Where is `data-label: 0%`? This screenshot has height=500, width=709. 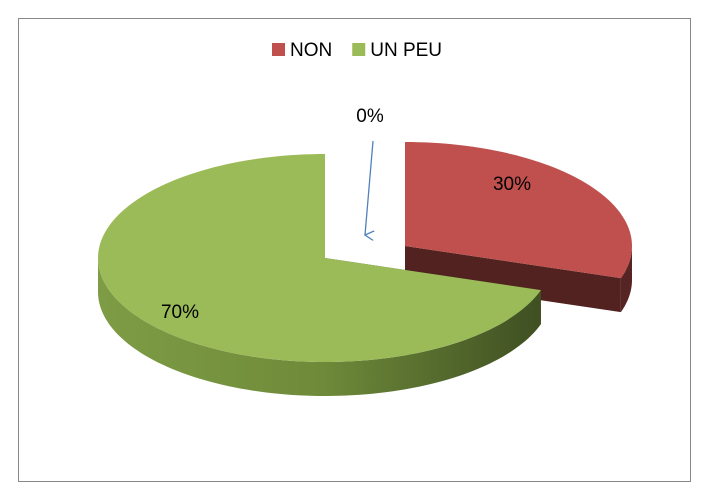
data-label: 0% is located at coordinates (370, 116).